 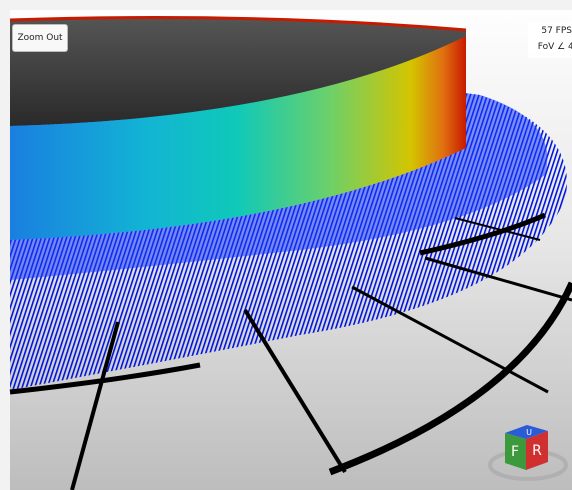 What do you see at coordinates (554, 47) in the screenshot?
I see `fov-readout: FoV ∠ 45°` at bounding box center [554, 47].